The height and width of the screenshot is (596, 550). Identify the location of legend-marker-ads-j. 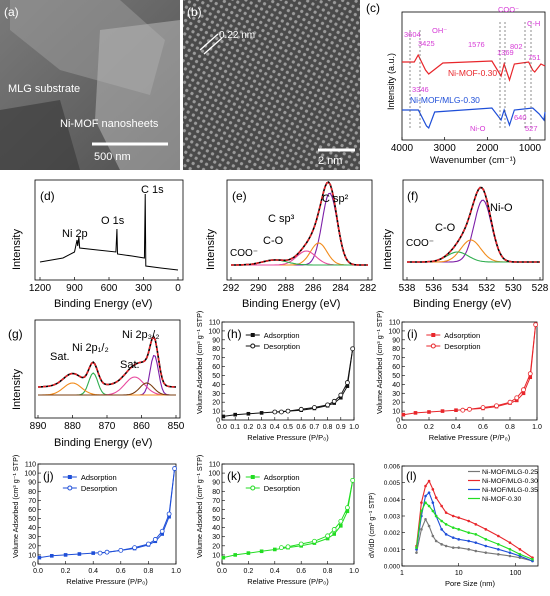
(69, 477).